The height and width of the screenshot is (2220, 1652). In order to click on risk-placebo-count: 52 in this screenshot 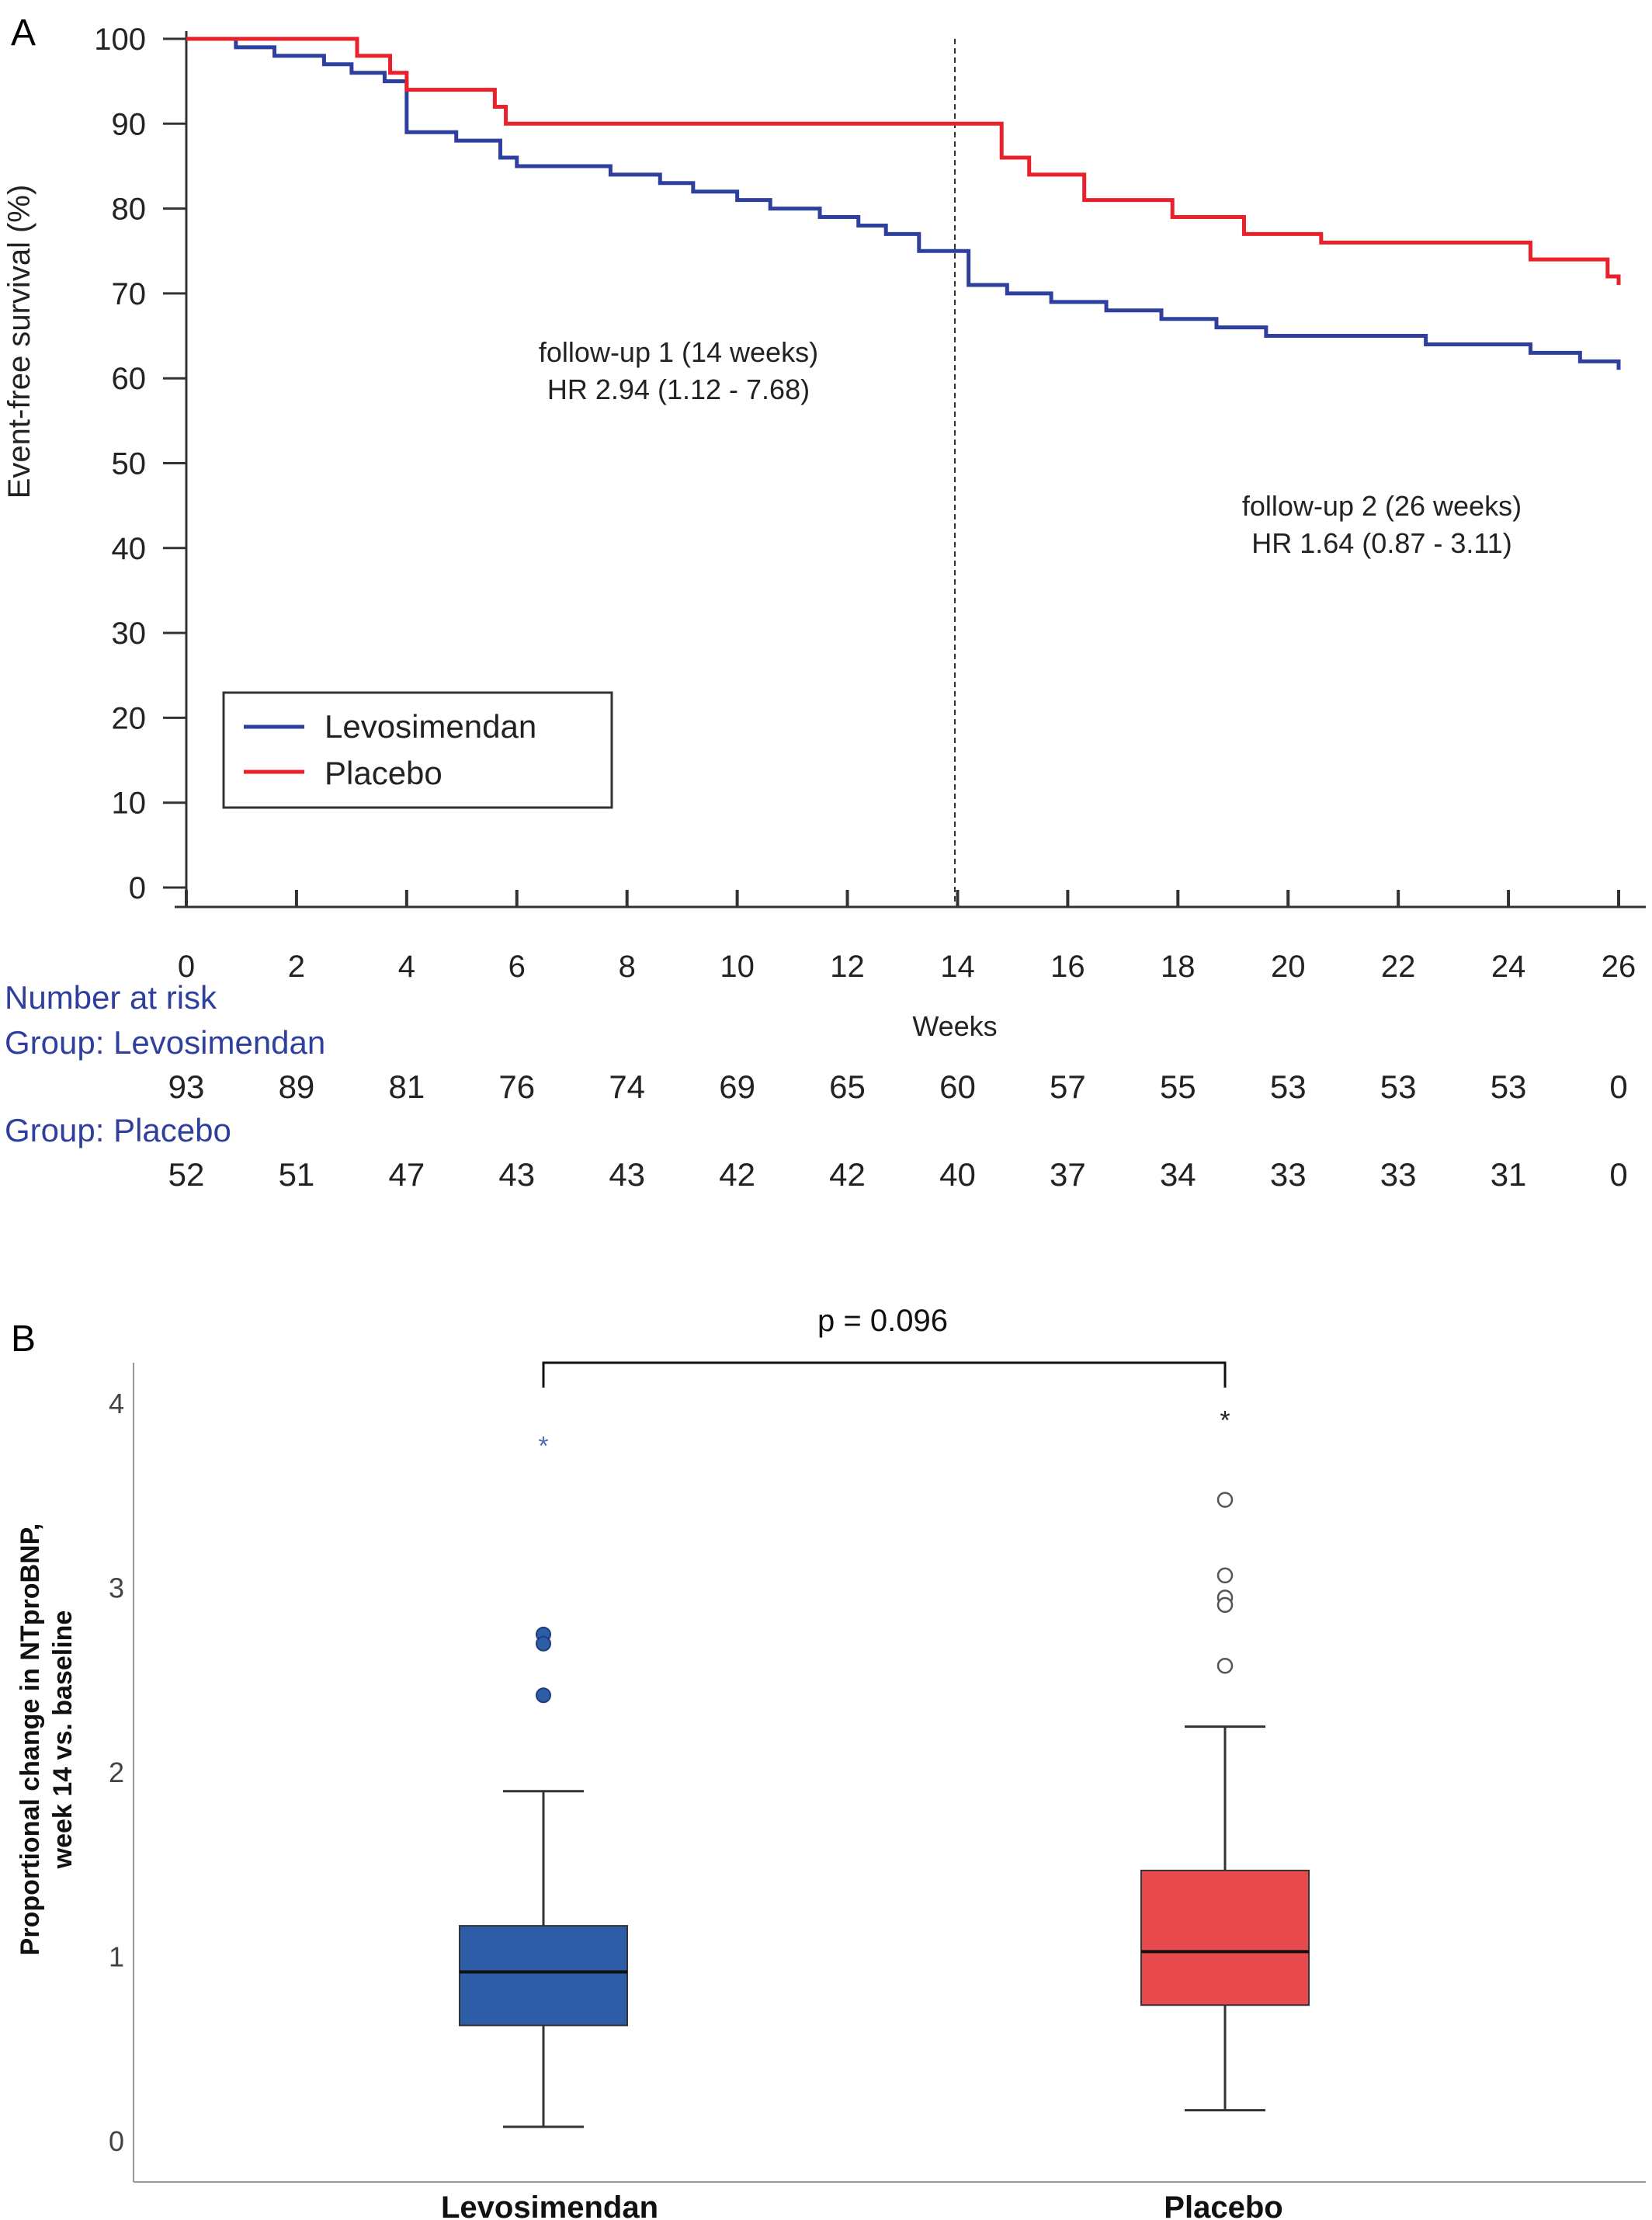, I will do `click(186, 1174)`.